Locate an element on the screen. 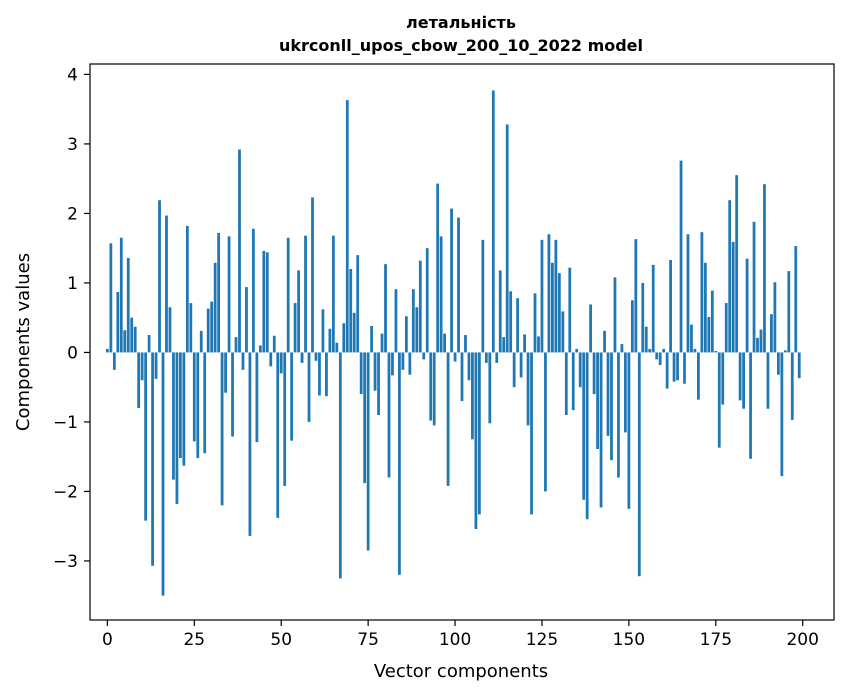  chart-title-line2: ukrconll_upos_cbow_200_10_2022 model is located at coordinates (461, 45).